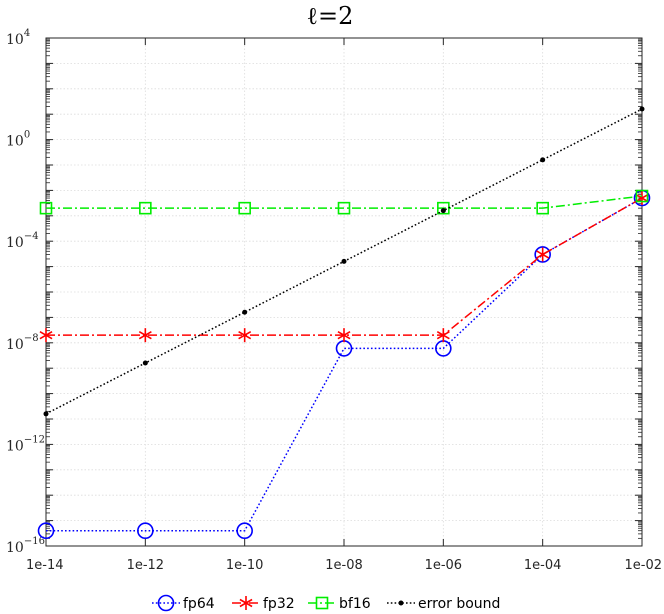 The height and width of the screenshot is (614, 664). I want to click on y-tick-exponent: 0, so click(27, 135).